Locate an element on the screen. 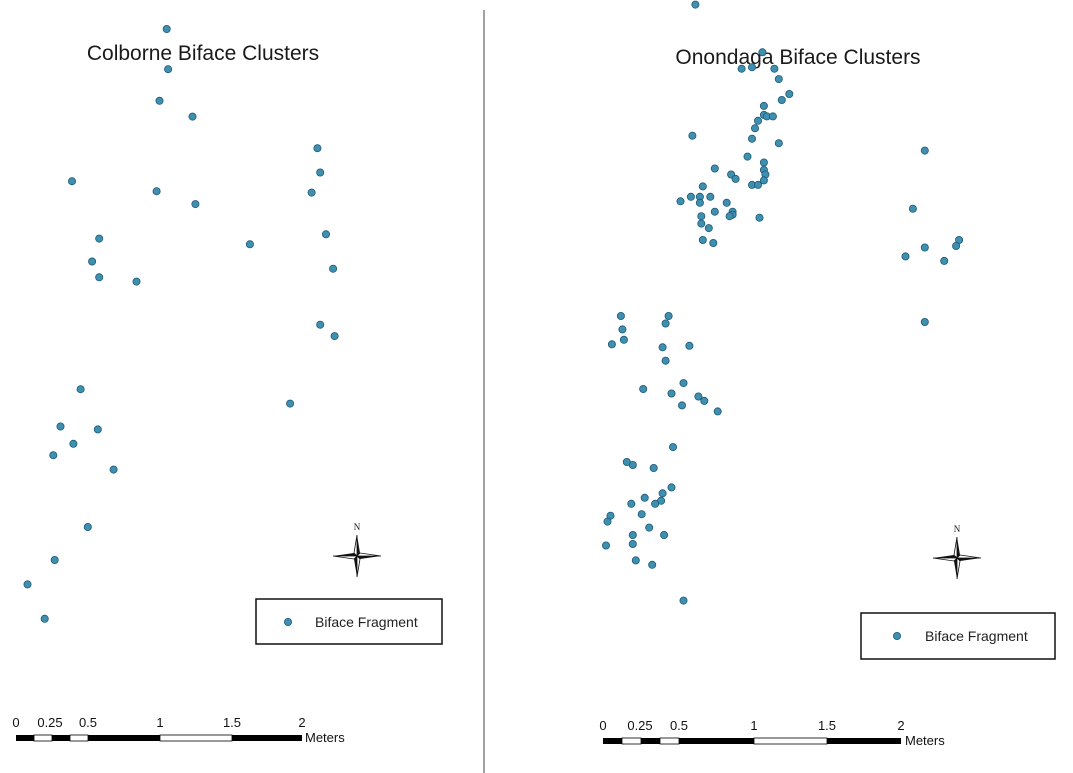 The width and height of the screenshot is (1073, 773). legend-point-symbol is located at coordinates (897, 636).